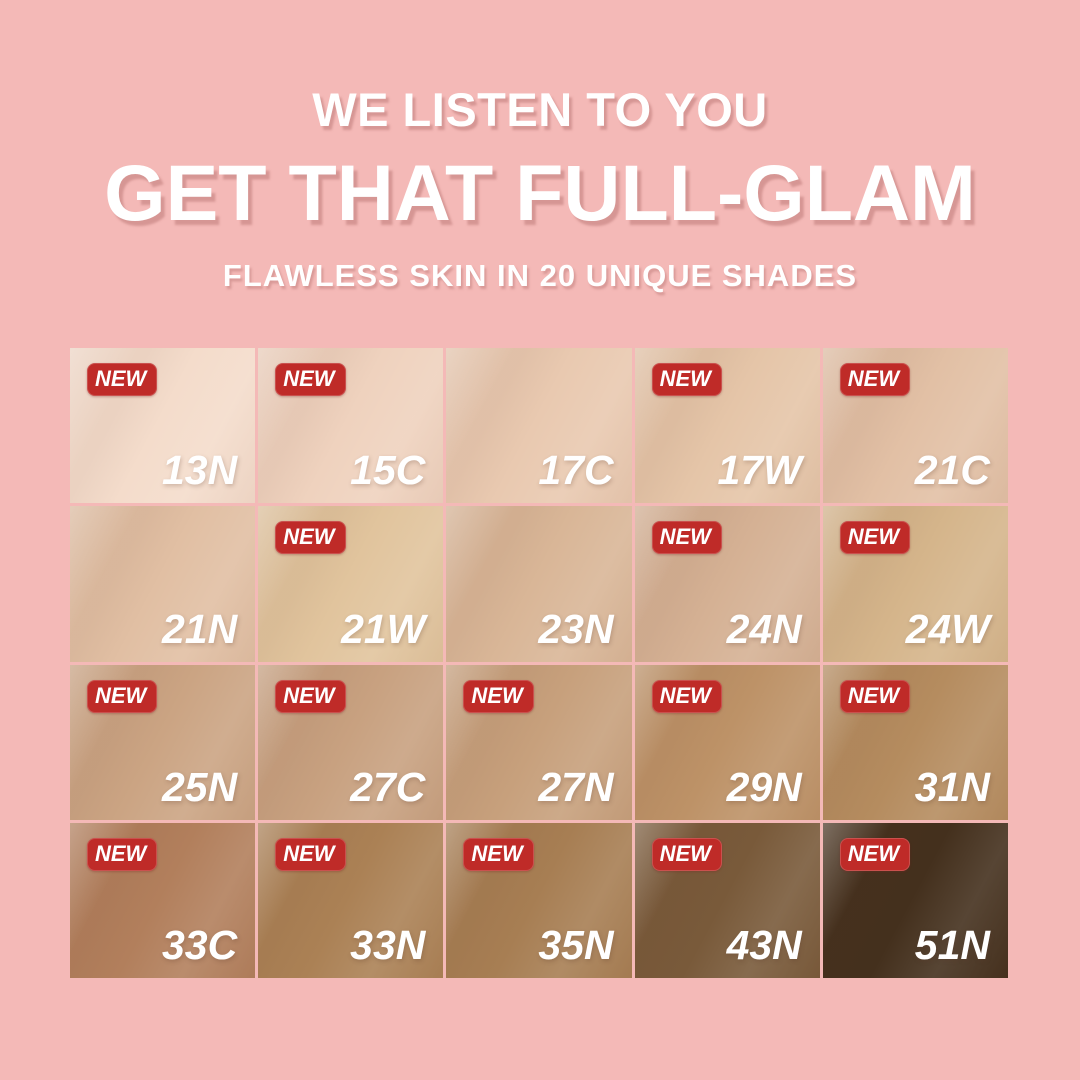  What do you see at coordinates (576, 470) in the screenshot?
I see `shade-label: 17C` at bounding box center [576, 470].